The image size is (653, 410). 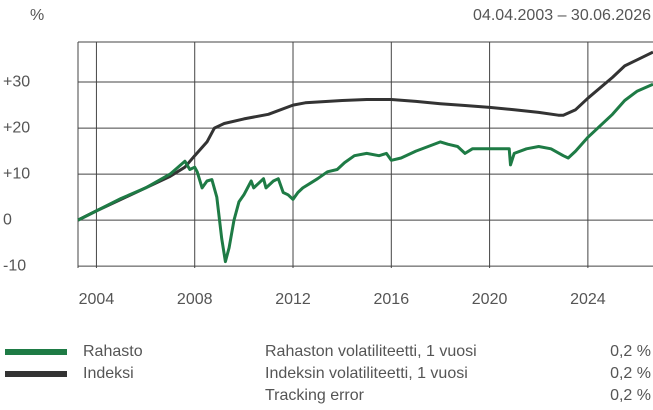 What do you see at coordinates (366, 373) in the screenshot?
I see `stat-label: Indeksin volatiliteetti, 1 vuosi` at bounding box center [366, 373].